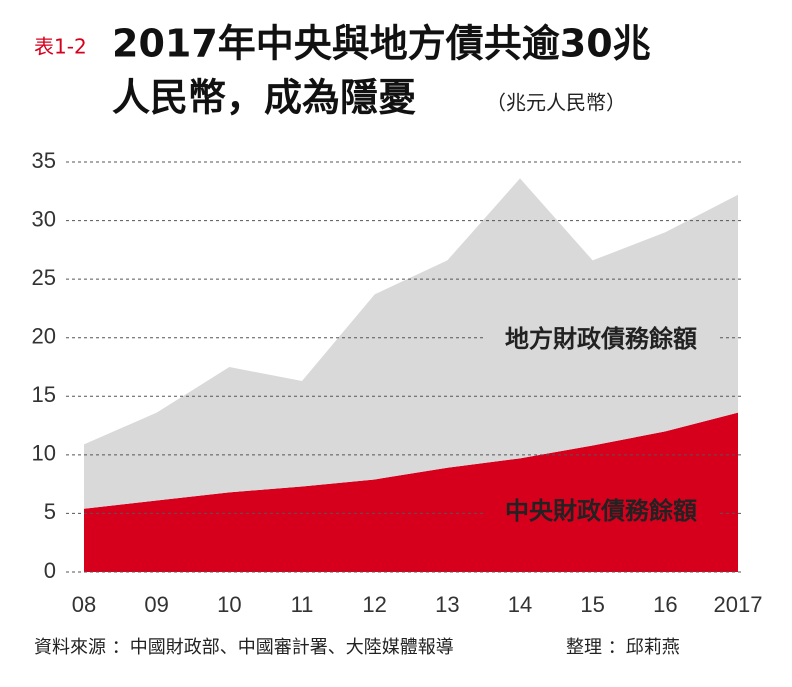 The height and width of the screenshot is (687, 792). I want to click on x-tick-label: 11, so click(302, 604).